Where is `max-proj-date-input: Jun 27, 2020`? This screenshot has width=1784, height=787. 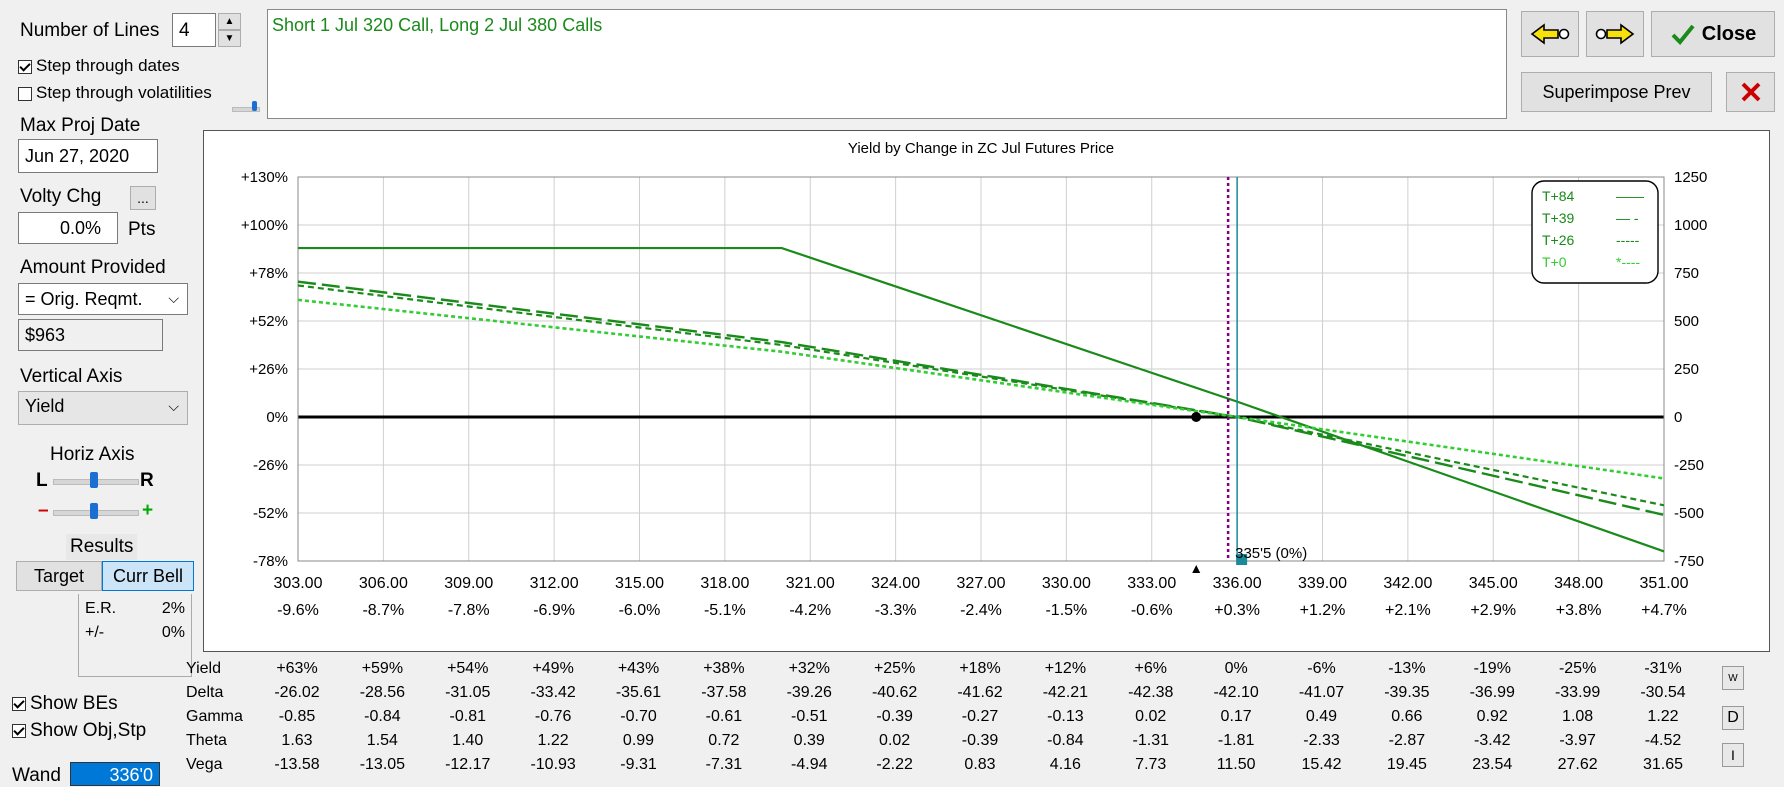 max-proj-date-input: Jun 27, 2020 is located at coordinates (88, 156).